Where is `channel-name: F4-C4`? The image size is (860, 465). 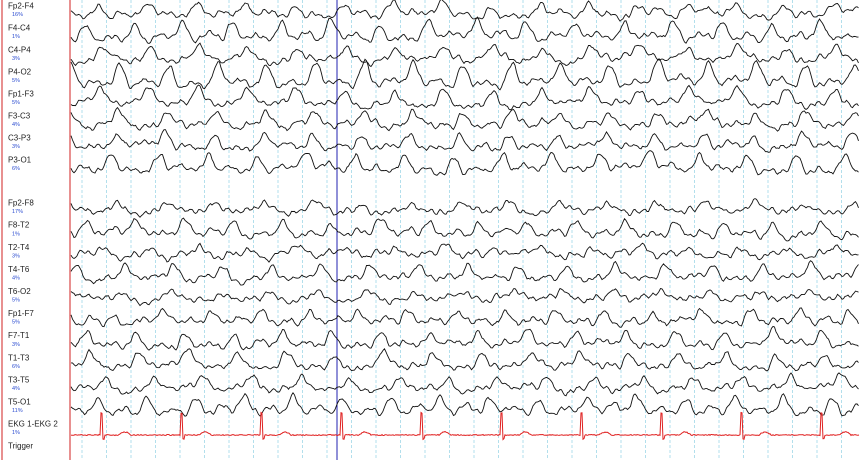
channel-name: F4-C4 is located at coordinates (19, 28).